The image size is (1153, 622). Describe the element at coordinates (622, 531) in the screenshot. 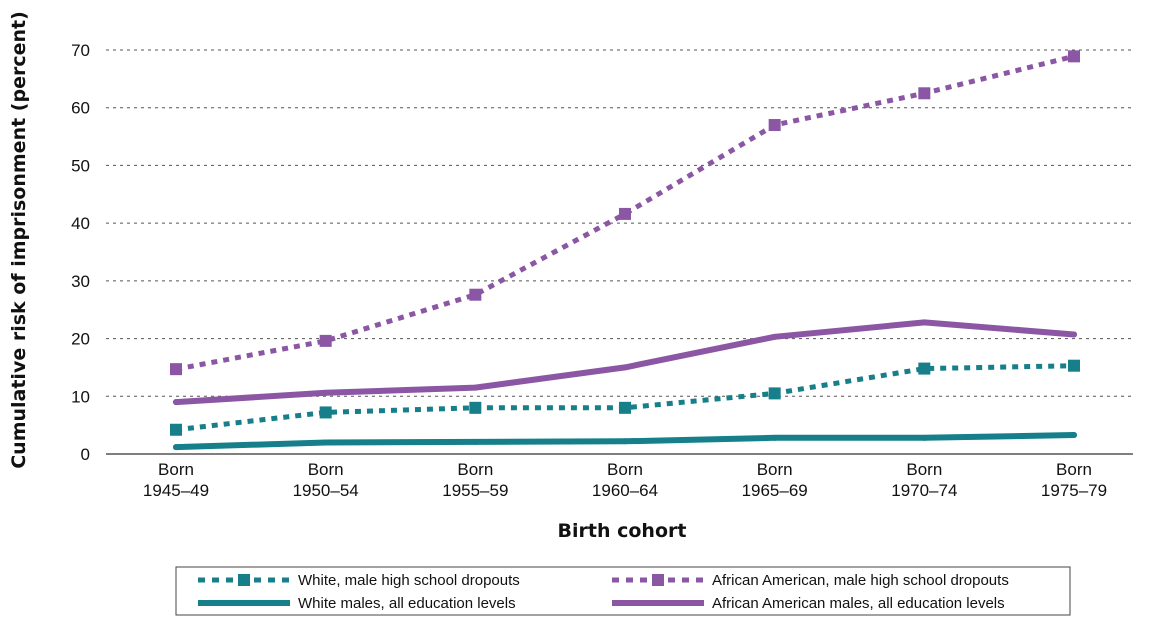

I see `x-axis-title: Birth cohort` at that location.